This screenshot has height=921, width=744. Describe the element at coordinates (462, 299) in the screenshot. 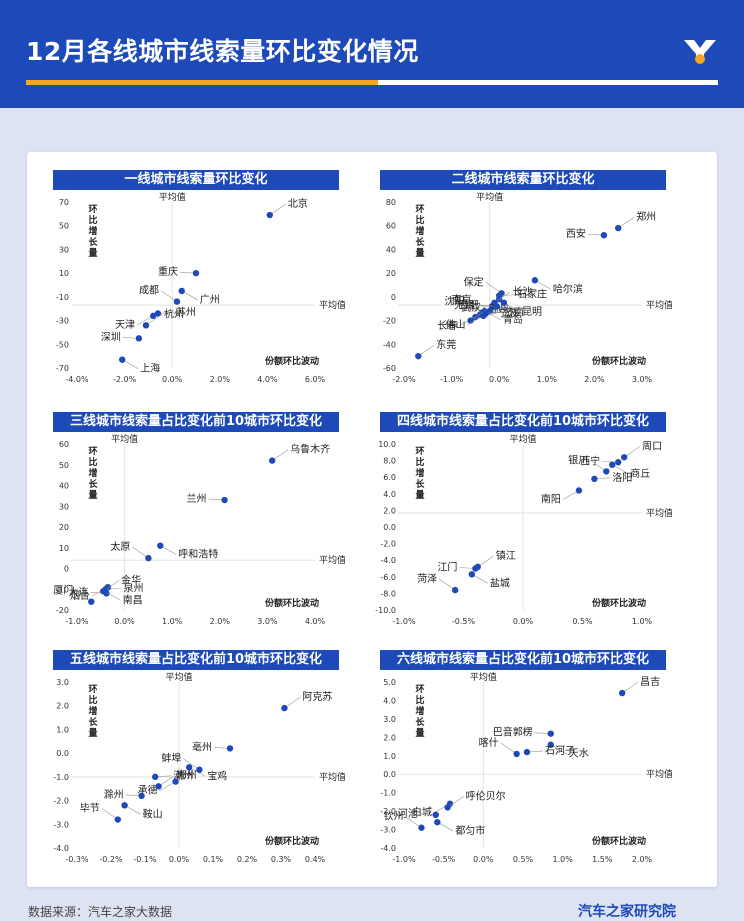

I see `point-label: 南京` at that location.